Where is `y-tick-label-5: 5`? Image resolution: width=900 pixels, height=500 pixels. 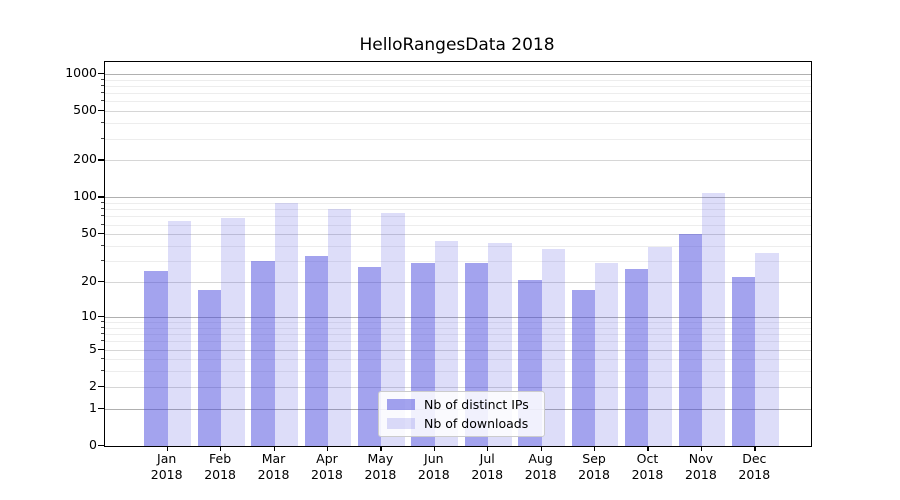 y-tick-label-5: 5 is located at coordinates (93, 348).